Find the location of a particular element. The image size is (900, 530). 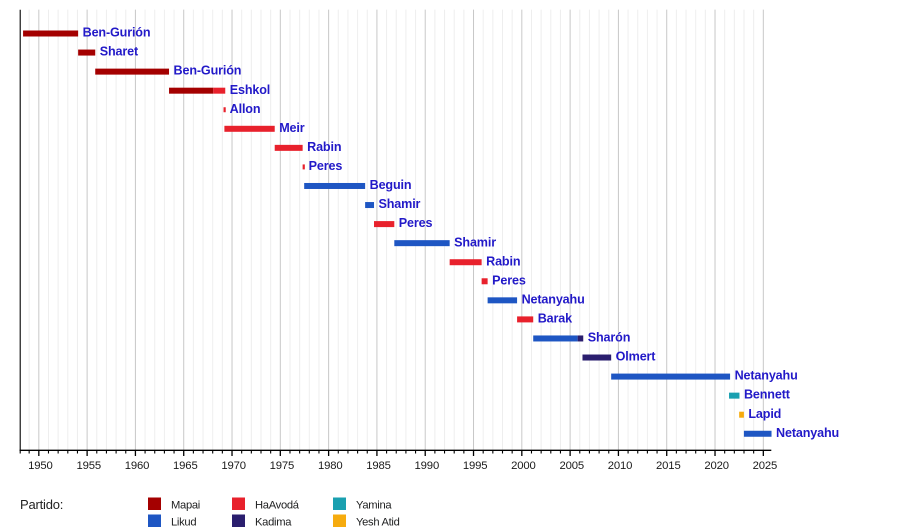

svg-text: Yamina is located at coordinates (374, 506).